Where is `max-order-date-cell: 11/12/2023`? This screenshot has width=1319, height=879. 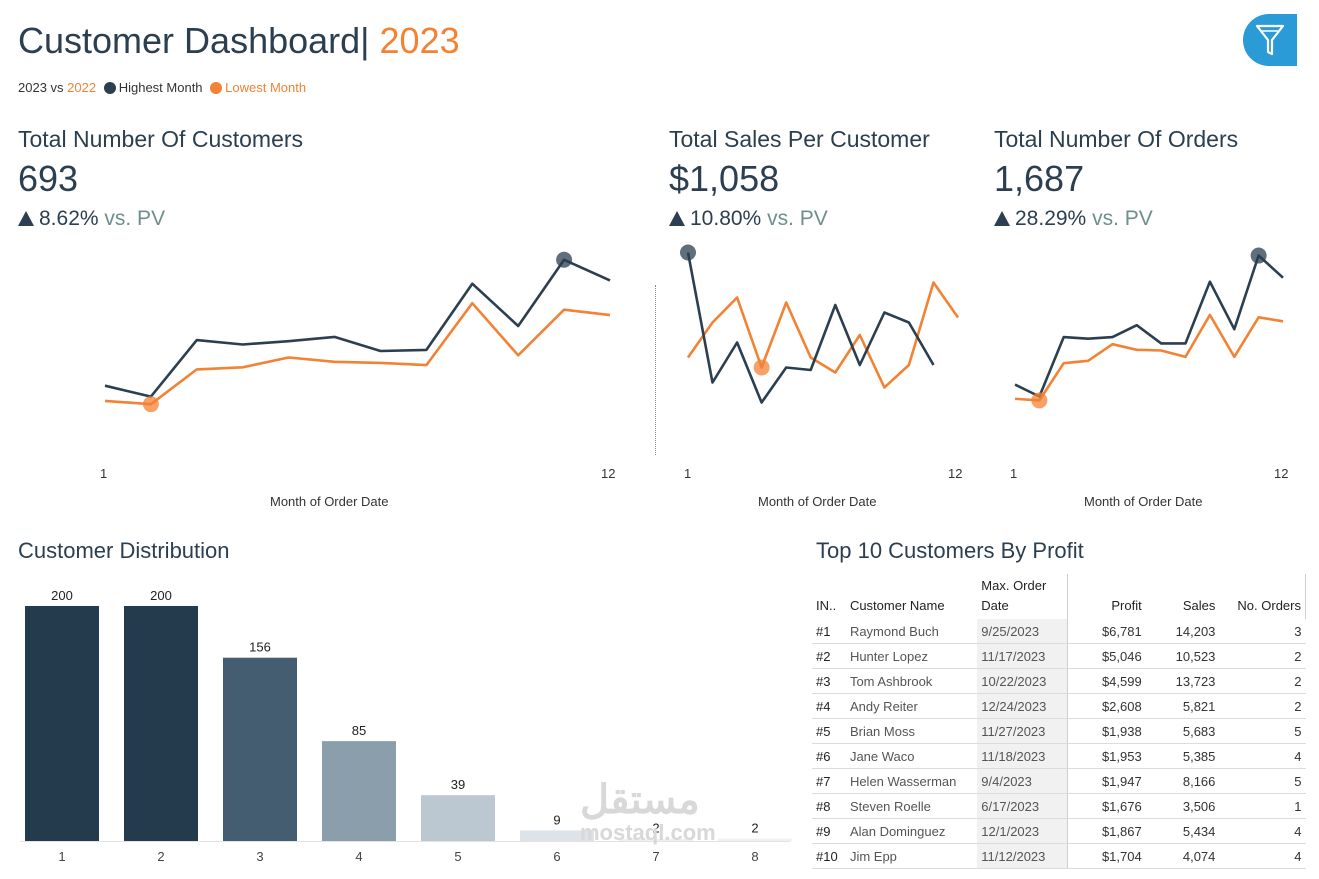 max-order-date-cell: 11/12/2023 is located at coordinates (1022, 856).